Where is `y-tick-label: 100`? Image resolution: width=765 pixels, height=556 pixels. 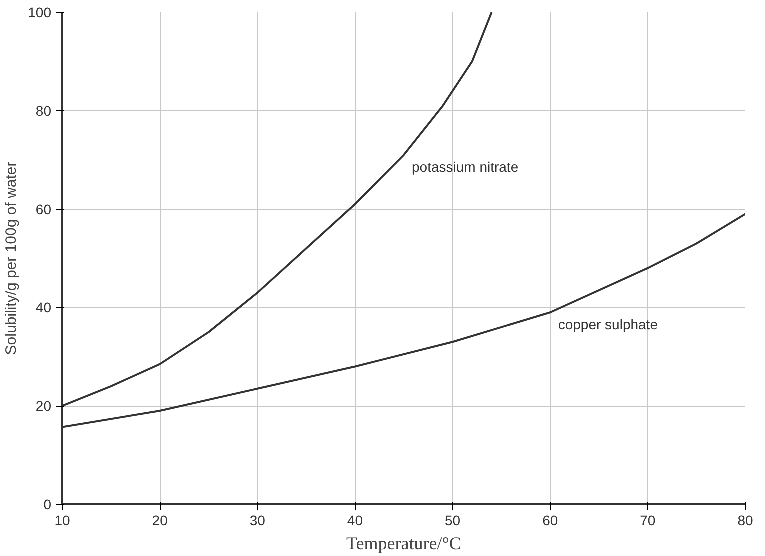
y-tick-label: 100 is located at coordinates (40, 12).